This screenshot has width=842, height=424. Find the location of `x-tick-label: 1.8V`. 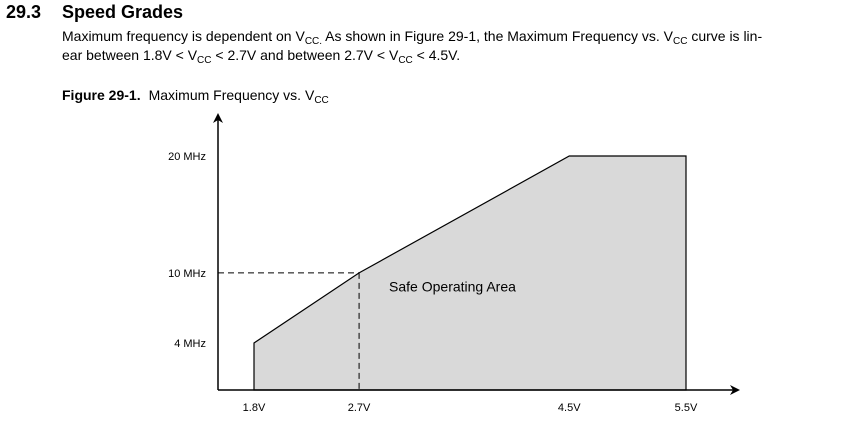

x-tick-label: 1.8V is located at coordinates (254, 408).